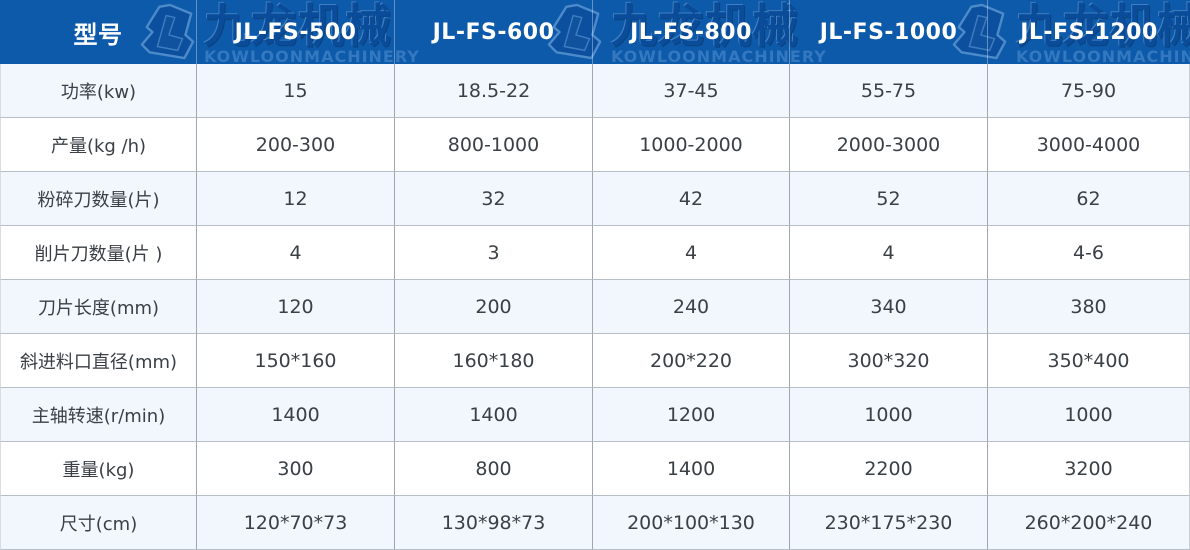  Describe the element at coordinates (691, 361) in the screenshot. I see `spec-value: 200*220` at that location.